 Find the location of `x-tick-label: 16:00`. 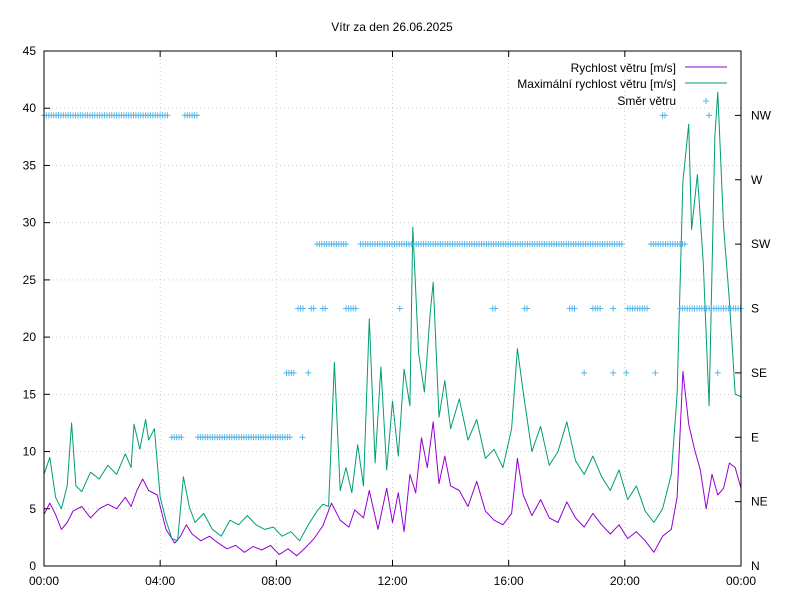

x-tick-label: 16:00 is located at coordinates (509, 581).